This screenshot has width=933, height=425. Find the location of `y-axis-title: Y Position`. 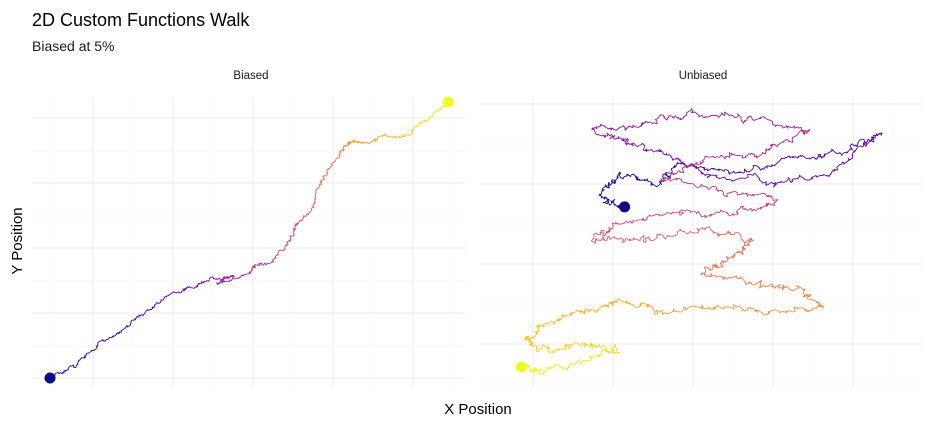

y-axis-title: Y Position is located at coordinates (17, 240).